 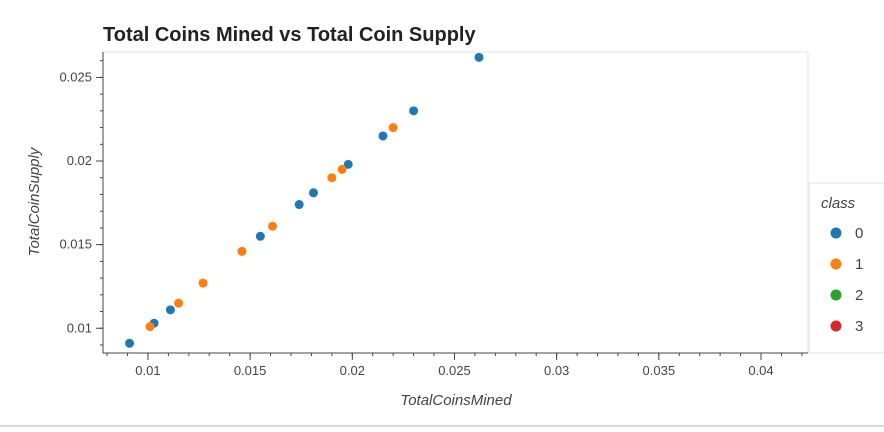 I want to click on x-tick-label: 0.01, so click(x=147, y=370).